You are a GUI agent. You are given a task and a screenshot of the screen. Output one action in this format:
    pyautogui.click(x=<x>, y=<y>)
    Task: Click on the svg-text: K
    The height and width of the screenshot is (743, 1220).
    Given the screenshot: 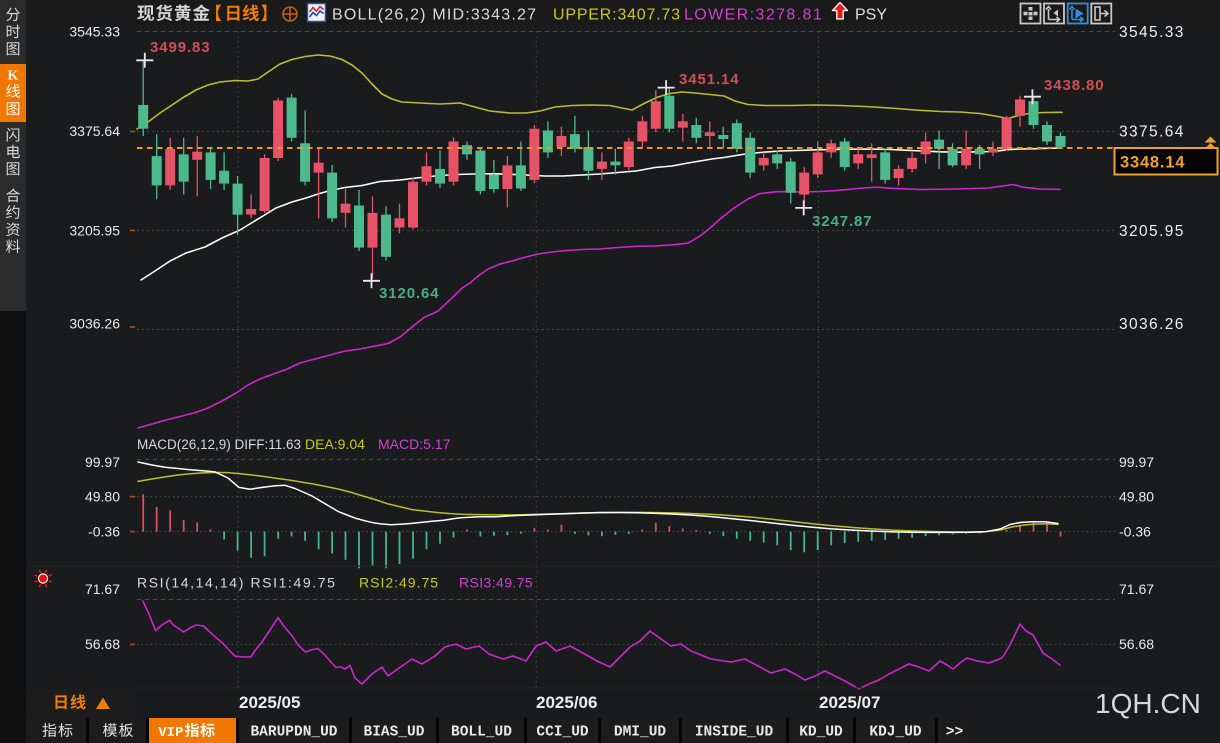 What is the action you would take?
    pyautogui.click(x=13, y=76)
    